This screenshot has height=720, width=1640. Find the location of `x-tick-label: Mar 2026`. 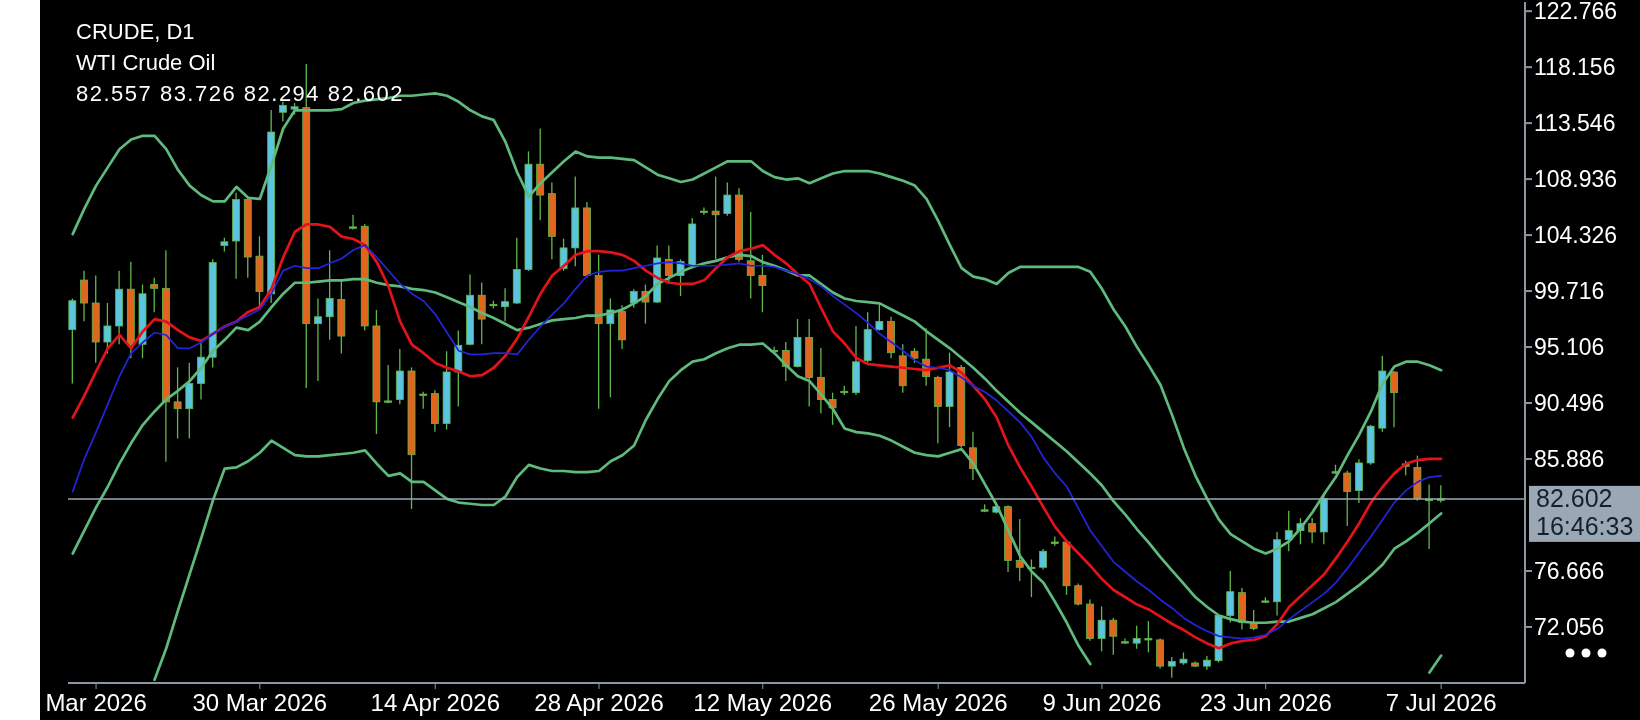

x-tick-label: Mar 2026 is located at coordinates (96, 702).